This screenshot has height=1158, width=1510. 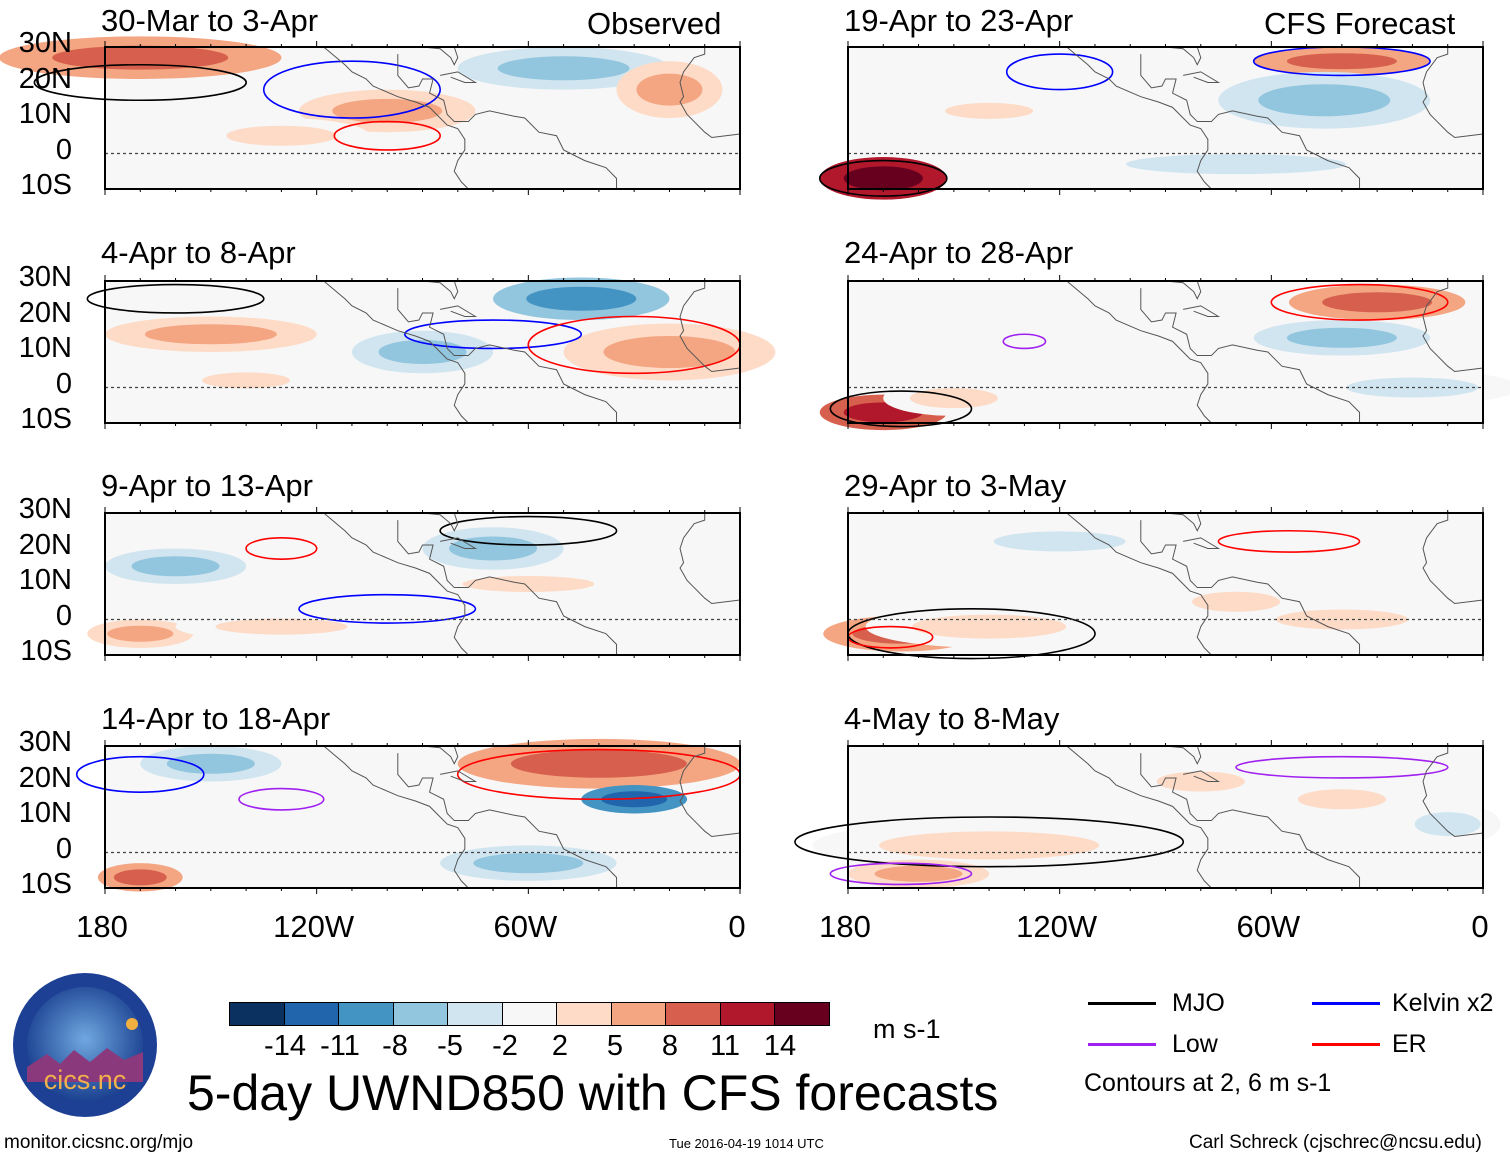 What do you see at coordinates (593, 1093) in the screenshot?
I see `main-title: 5-day UWND850 with CFS forecasts` at bounding box center [593, 1093].